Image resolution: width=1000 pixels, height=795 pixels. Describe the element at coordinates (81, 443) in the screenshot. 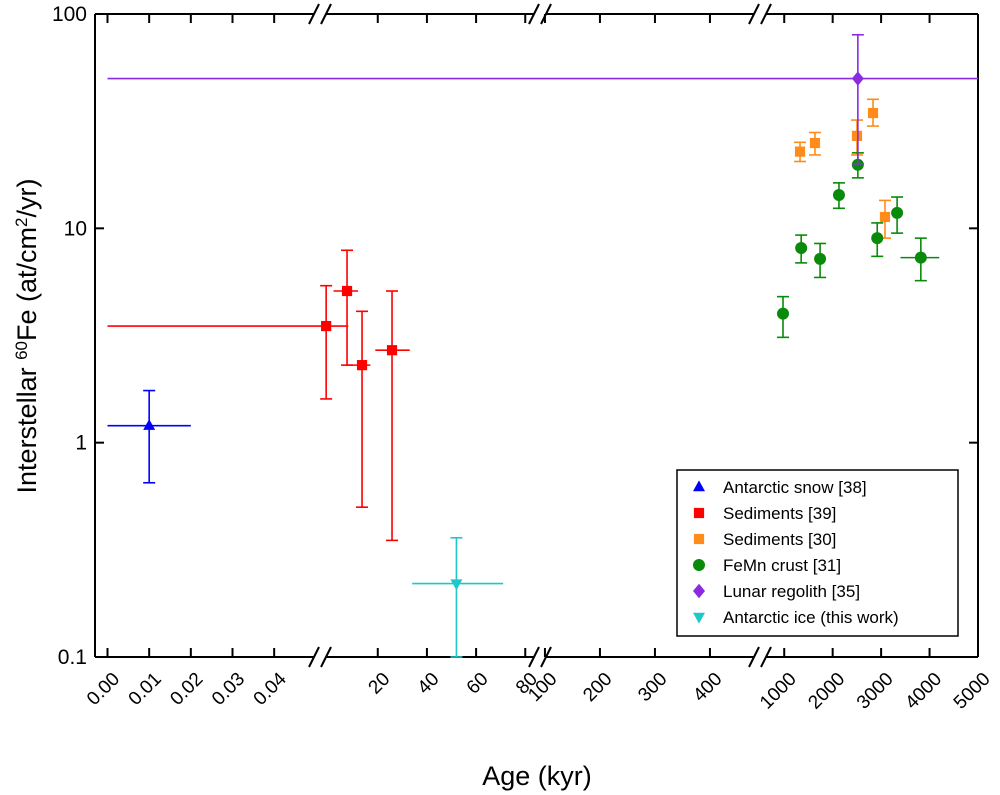

I see `y-tick-label: 1` at that location.